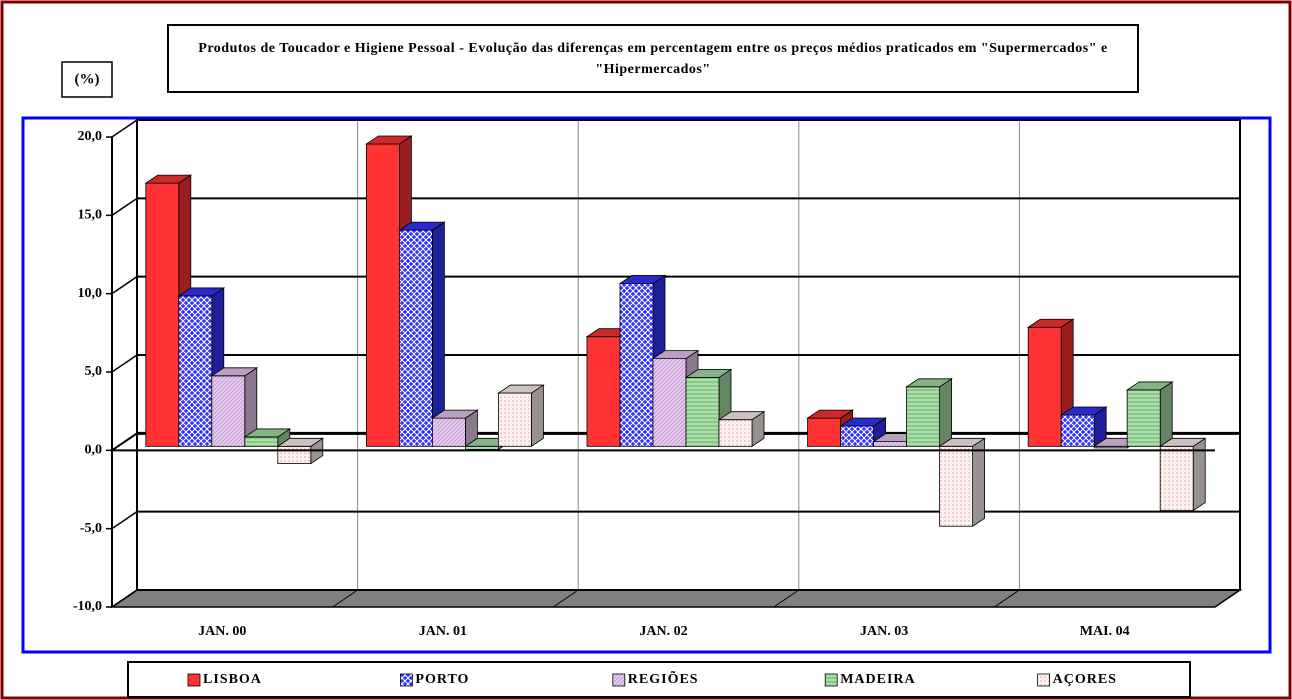 This screenshot has height=700, width=1292. What do you see at coordinates (94, 450) in the screenshot?
I see `y-tick-label: 0,0` at bounding box center [94, 450].